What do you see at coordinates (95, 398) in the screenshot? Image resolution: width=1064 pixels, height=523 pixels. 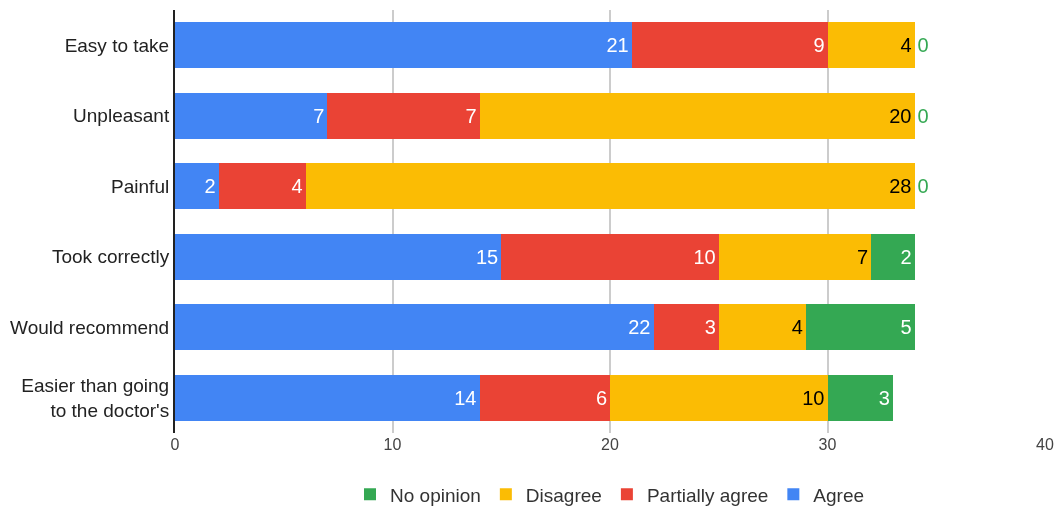 I see `y-tick-label: Easier than going to the doctor's` at bounding box center [95, 398].